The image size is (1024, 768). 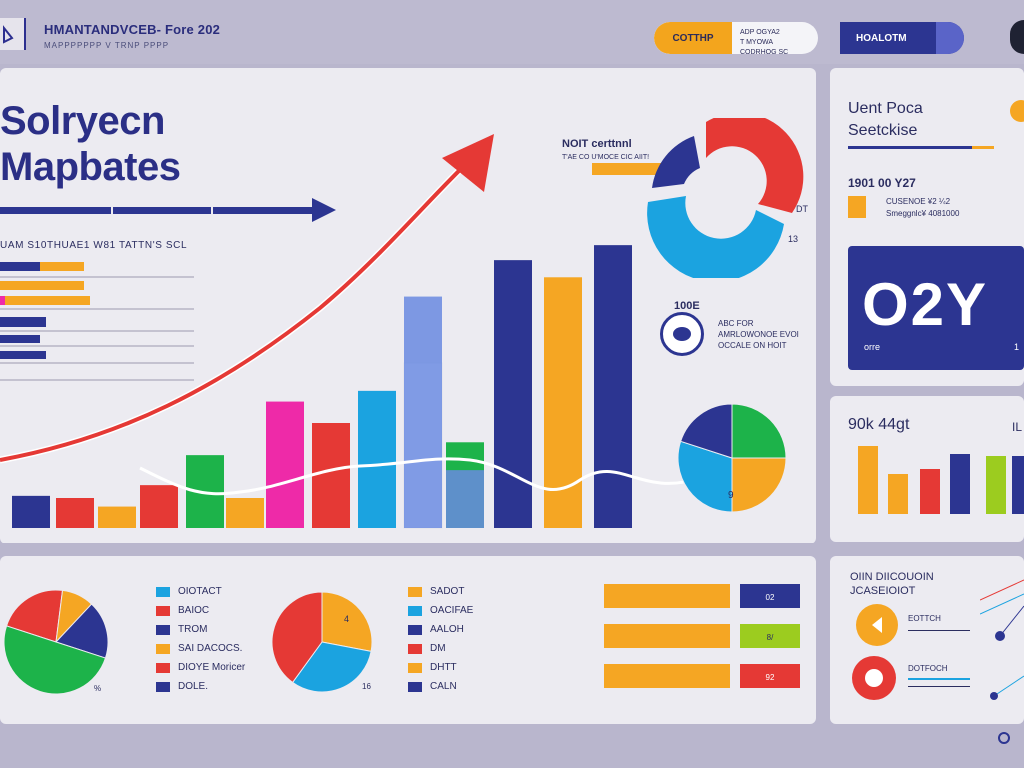 I want to click on network-graph, so click(x=1002, y=639).